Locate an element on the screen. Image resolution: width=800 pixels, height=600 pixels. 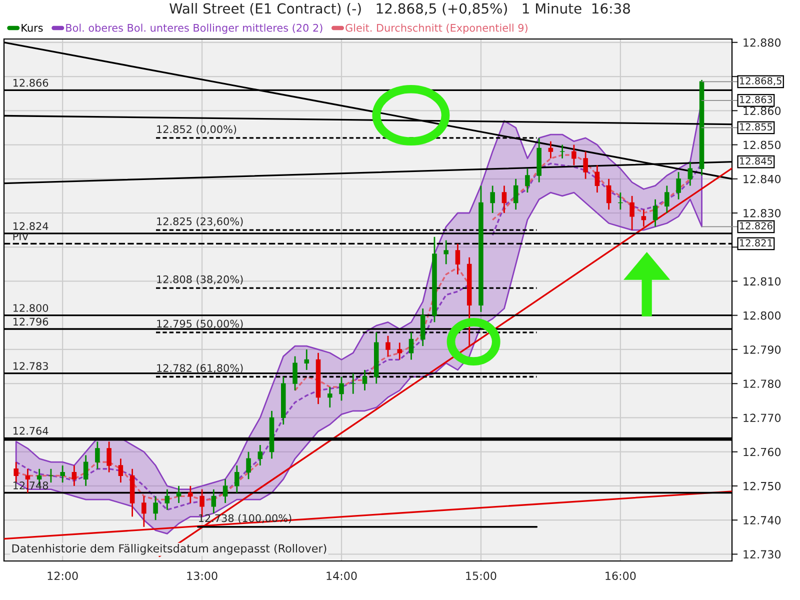
annotation: 12.868,5 is located at coordinates (761, 81).